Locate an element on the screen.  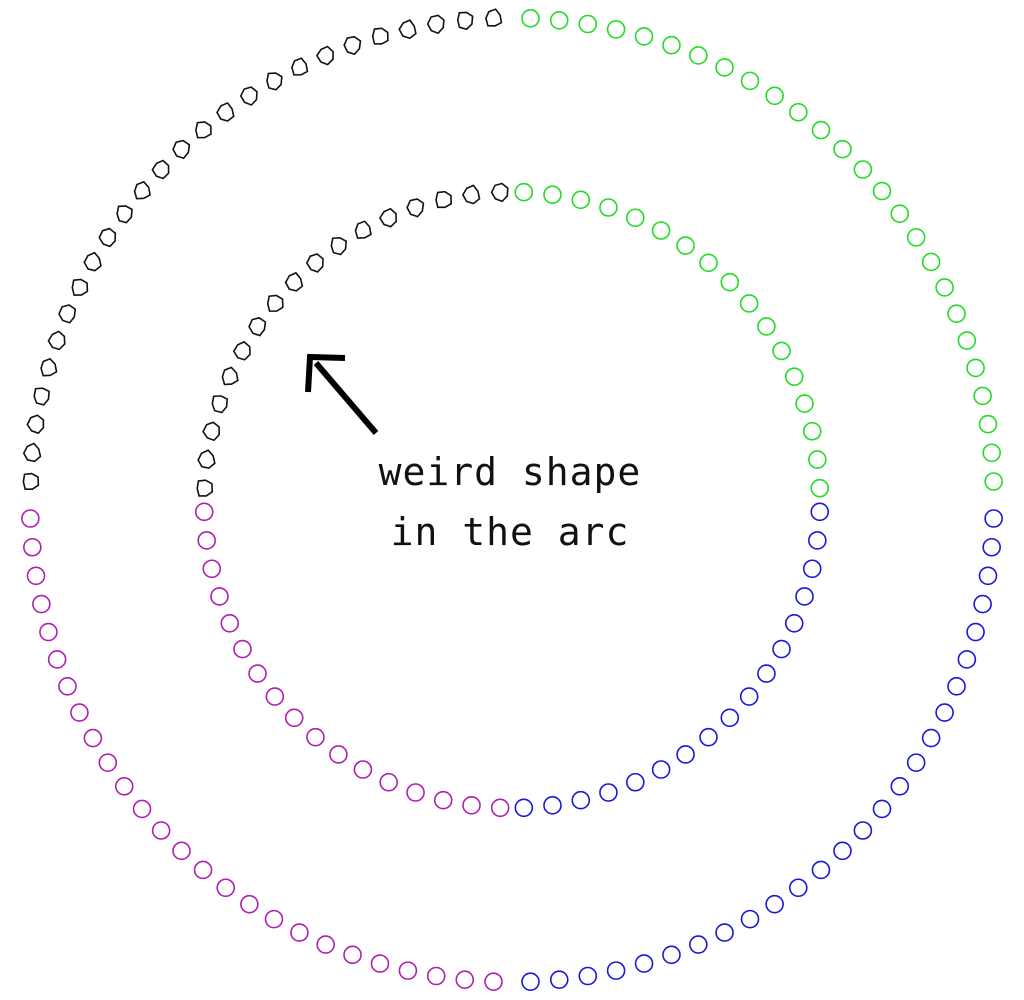
arc-inner-top-right is located at coordinates (672, 340).